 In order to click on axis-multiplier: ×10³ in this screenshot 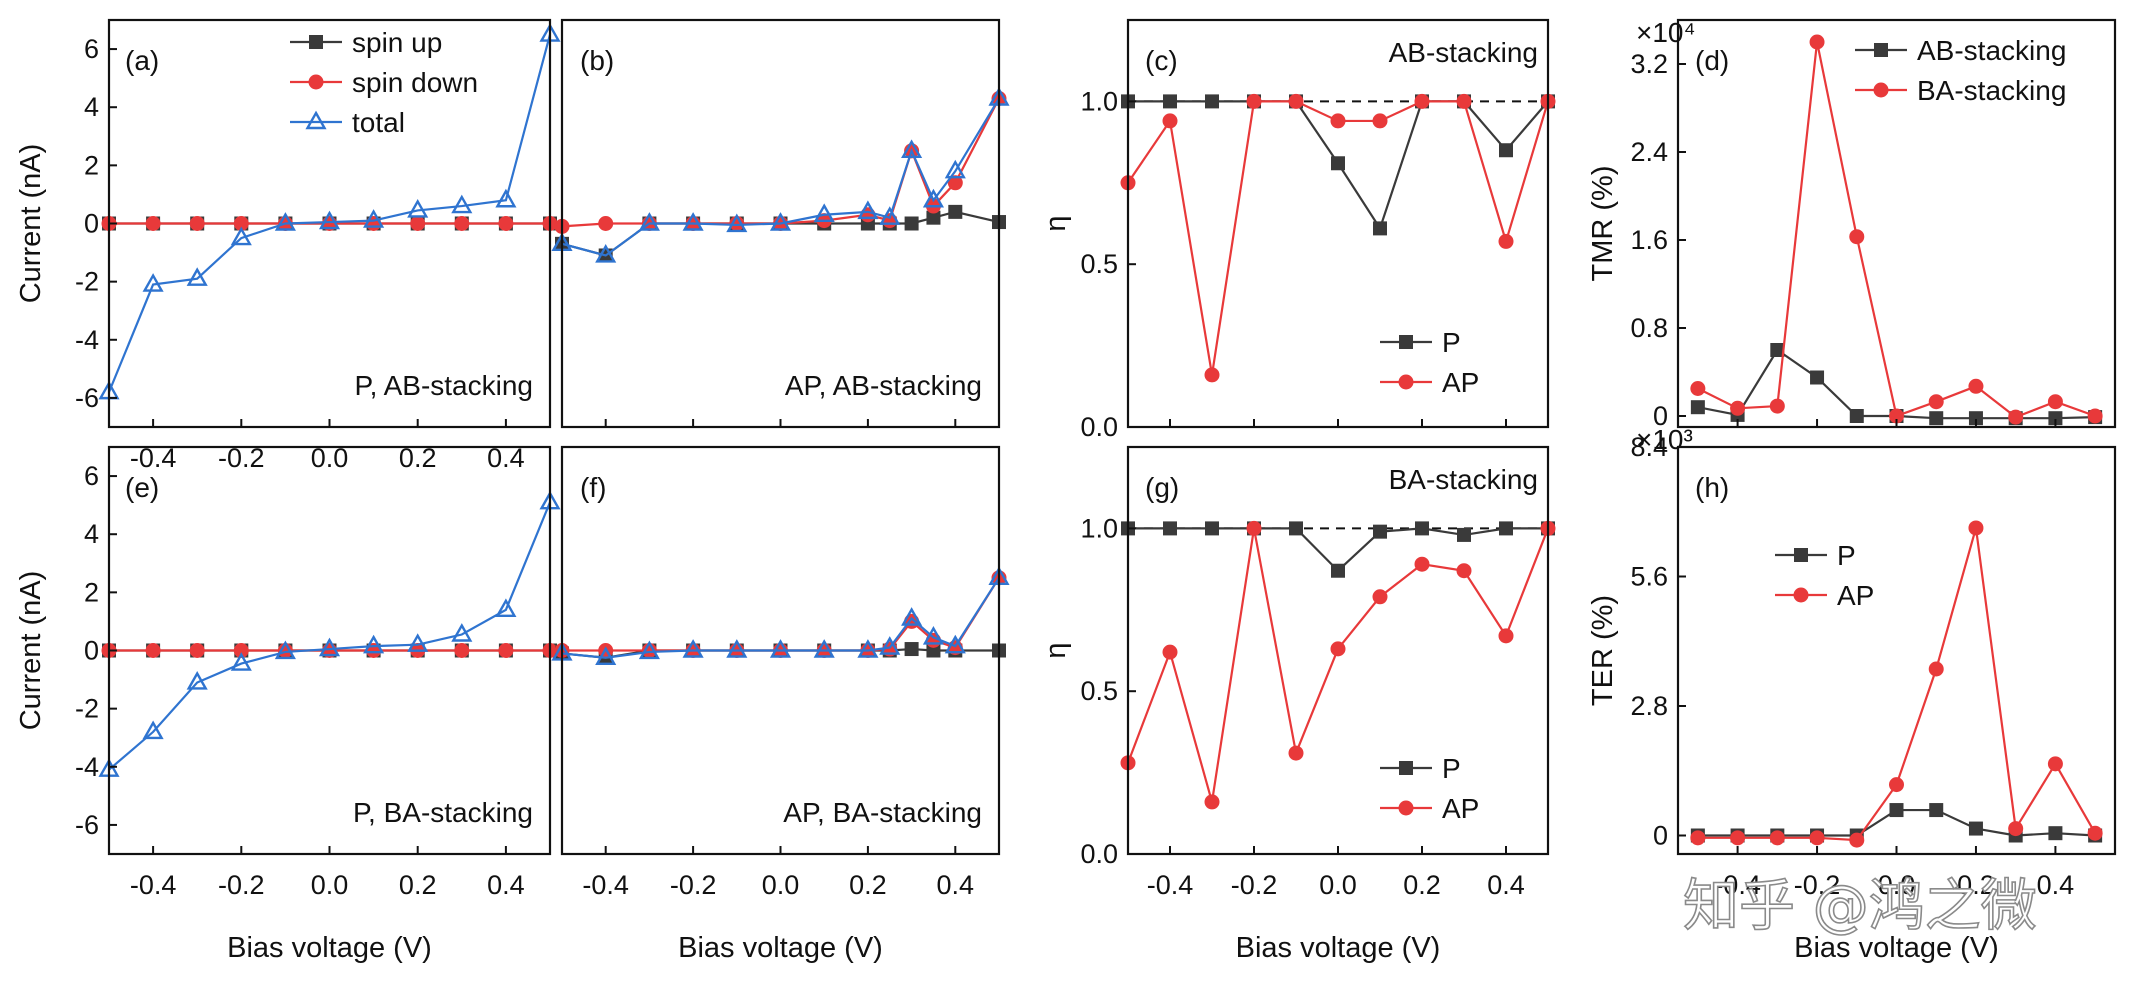, I will do `click(1664, 439)`.